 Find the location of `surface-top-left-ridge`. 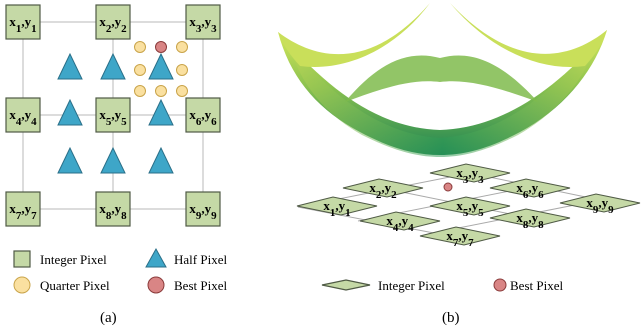

surface-top-left-ridge is located at coordinates (354, 35).